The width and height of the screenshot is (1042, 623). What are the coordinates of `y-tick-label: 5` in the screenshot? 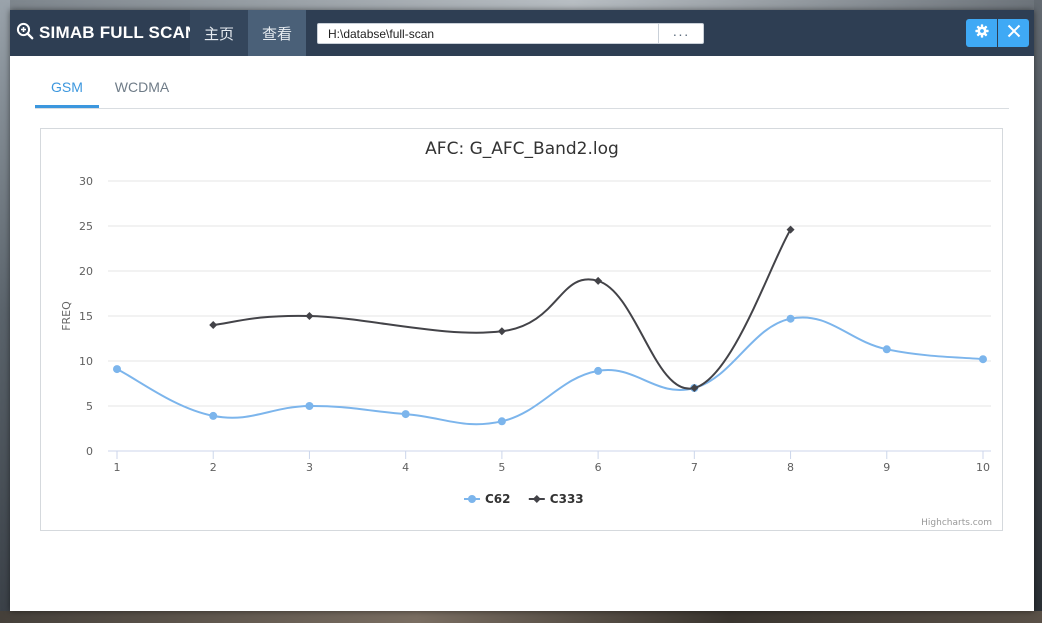 It's located at (89, 406).